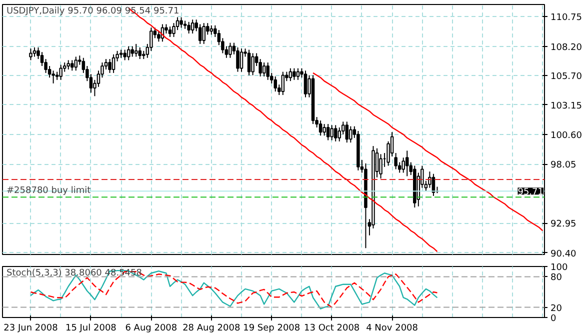 The height and width of the screenshot is (336, 584). Describe the element at coordinates (553, 319) in the screenshot. I see `y-tick-label: 0` at that location.